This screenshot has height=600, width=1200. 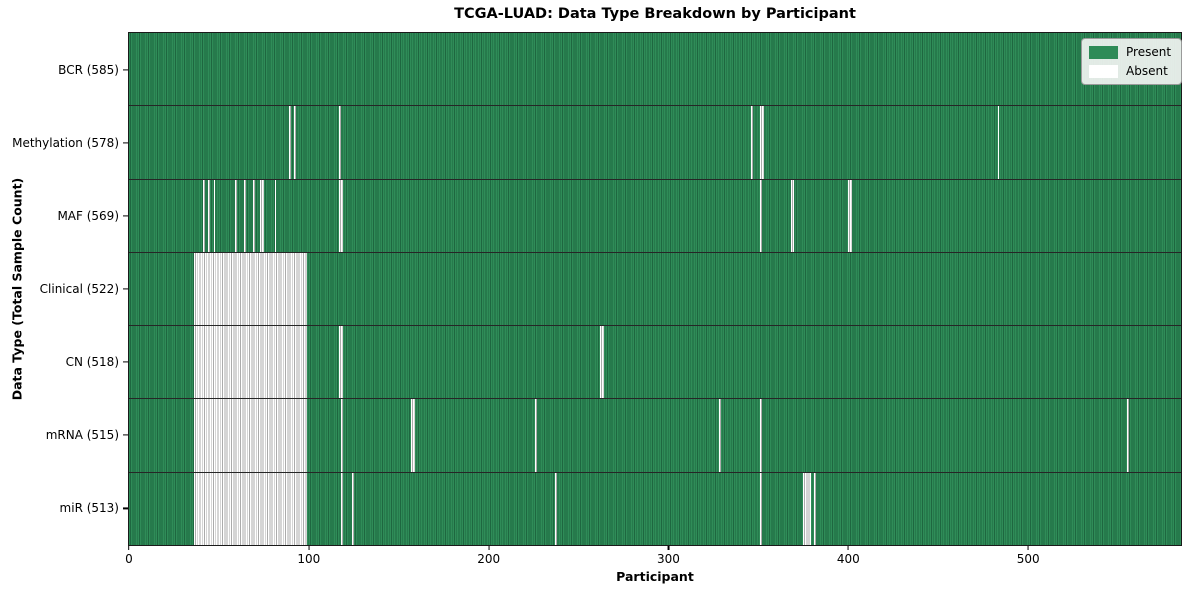 What do you see at coordinates (655, 362) in the screenshot?
I see `heatmap-row-cn` at bounding box center [655, 362].